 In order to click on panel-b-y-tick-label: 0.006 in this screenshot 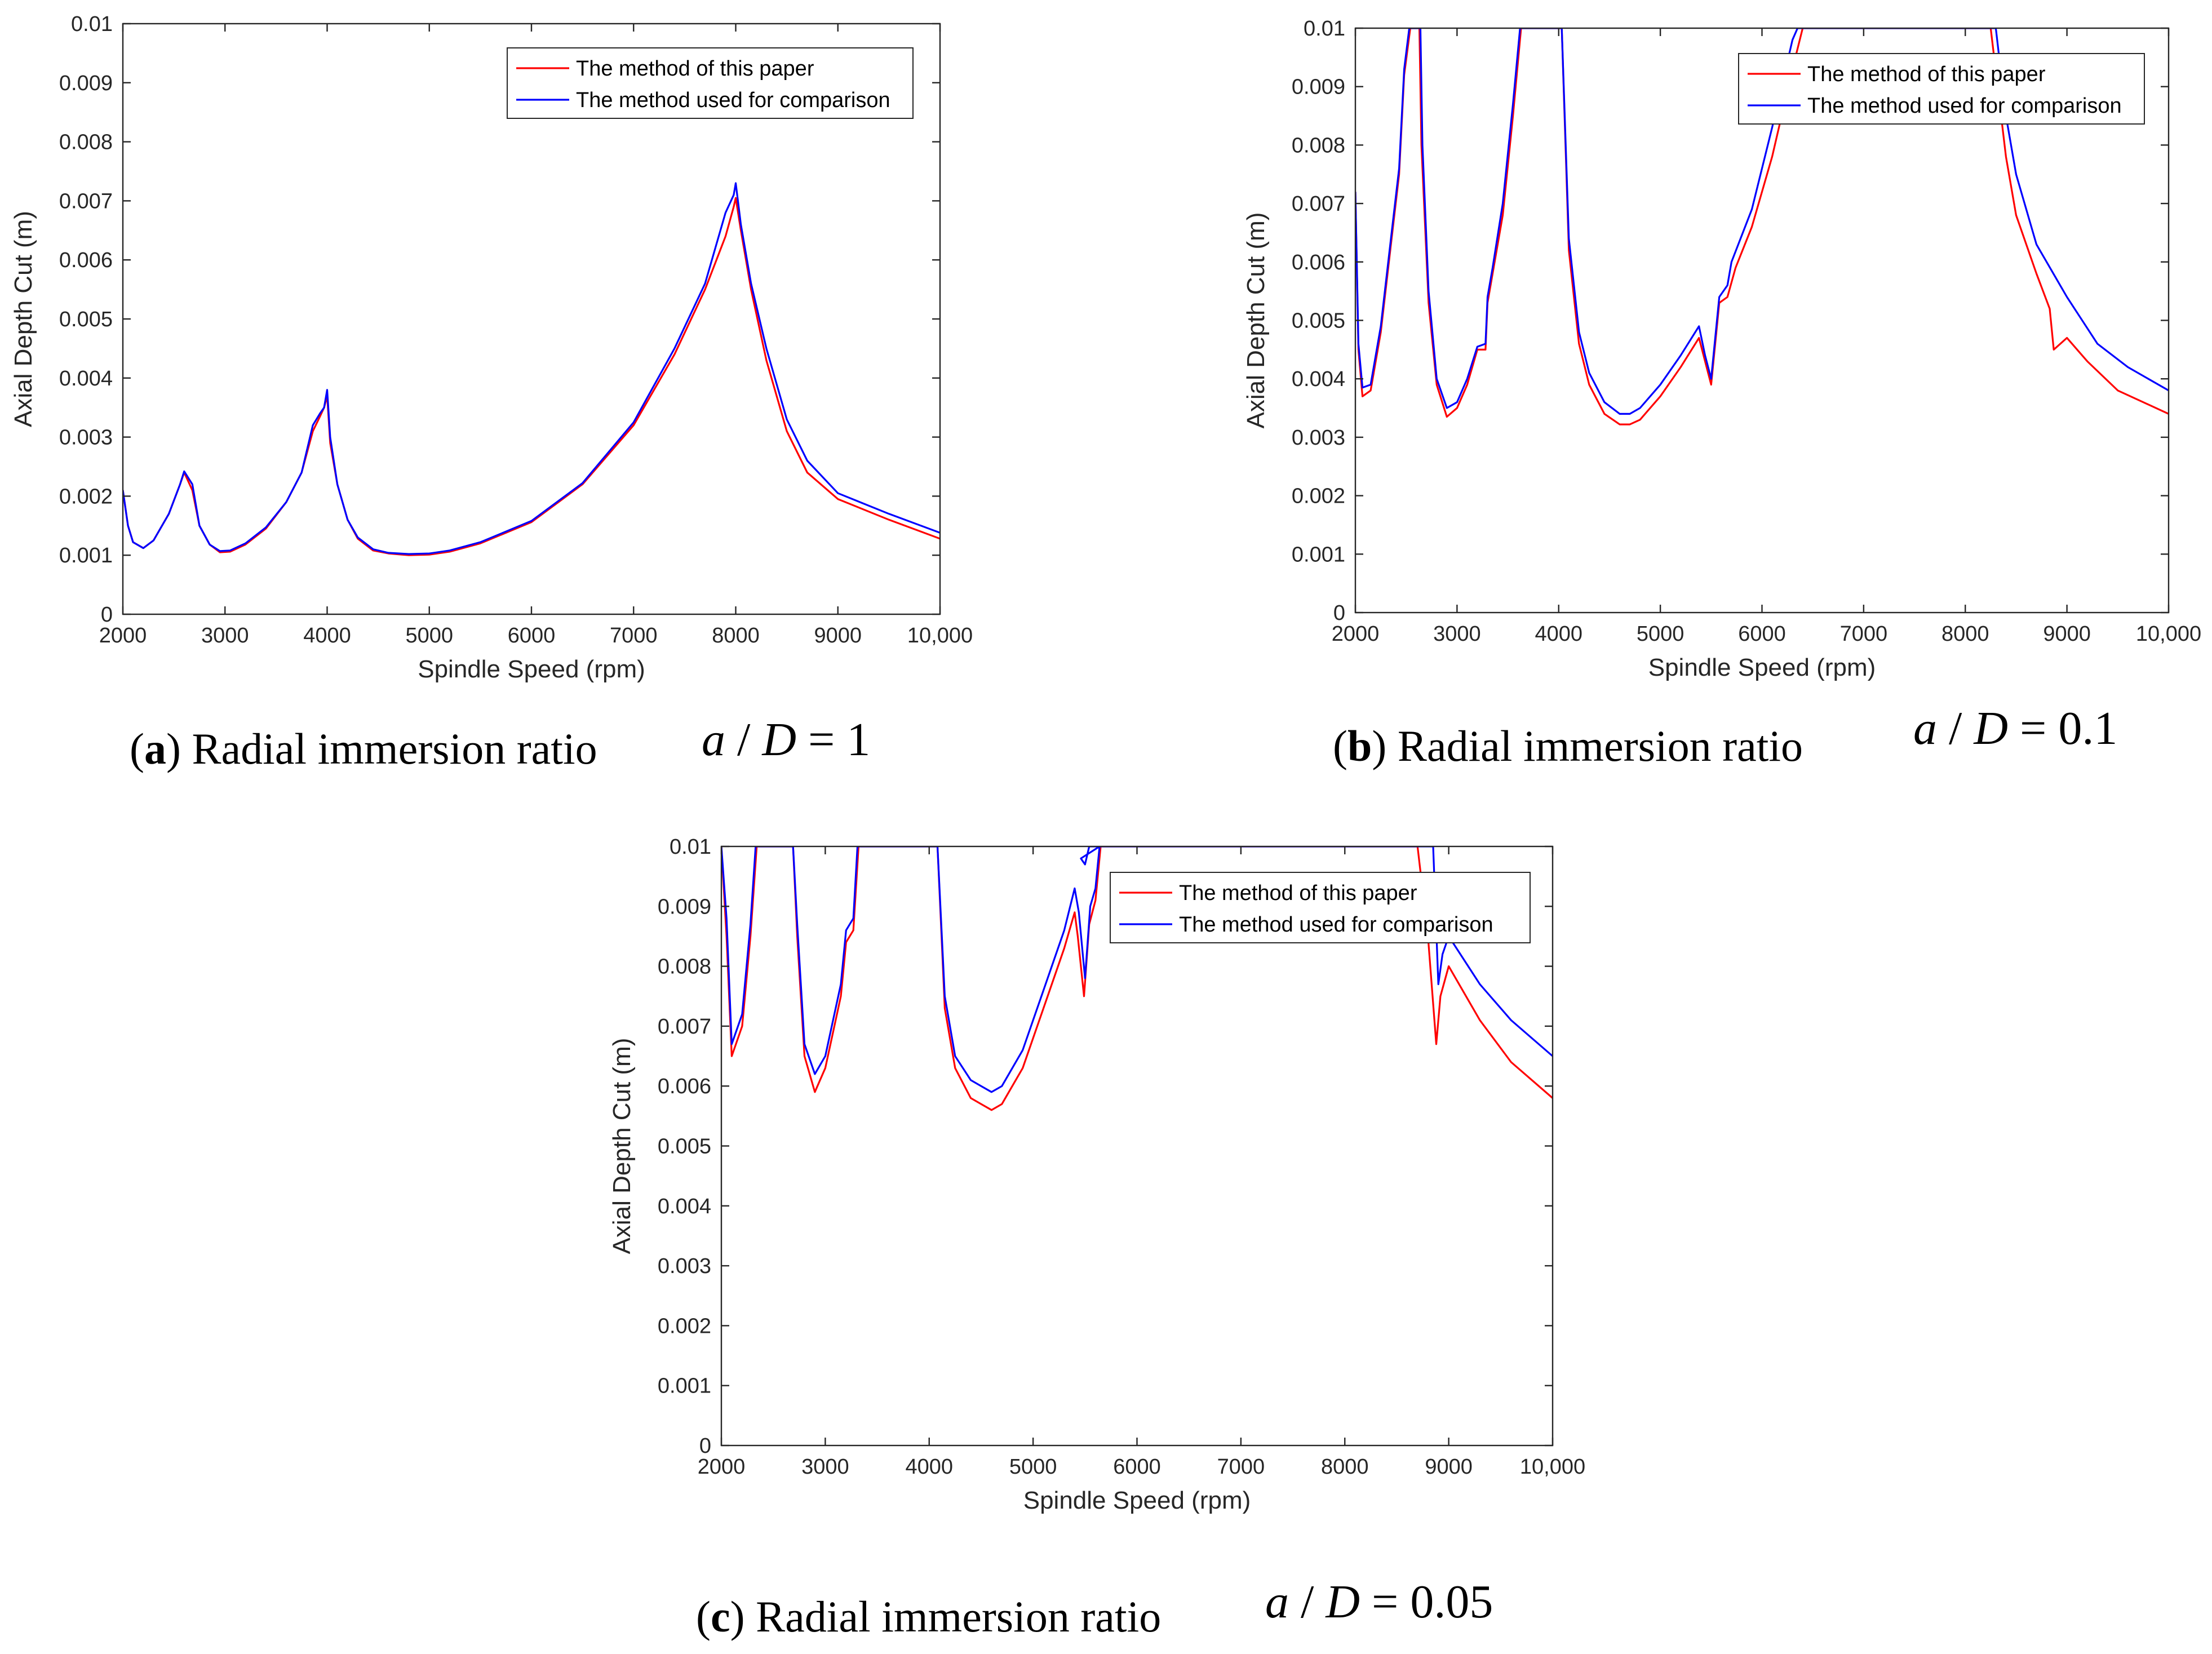, I will do `click(1319, 262)`.